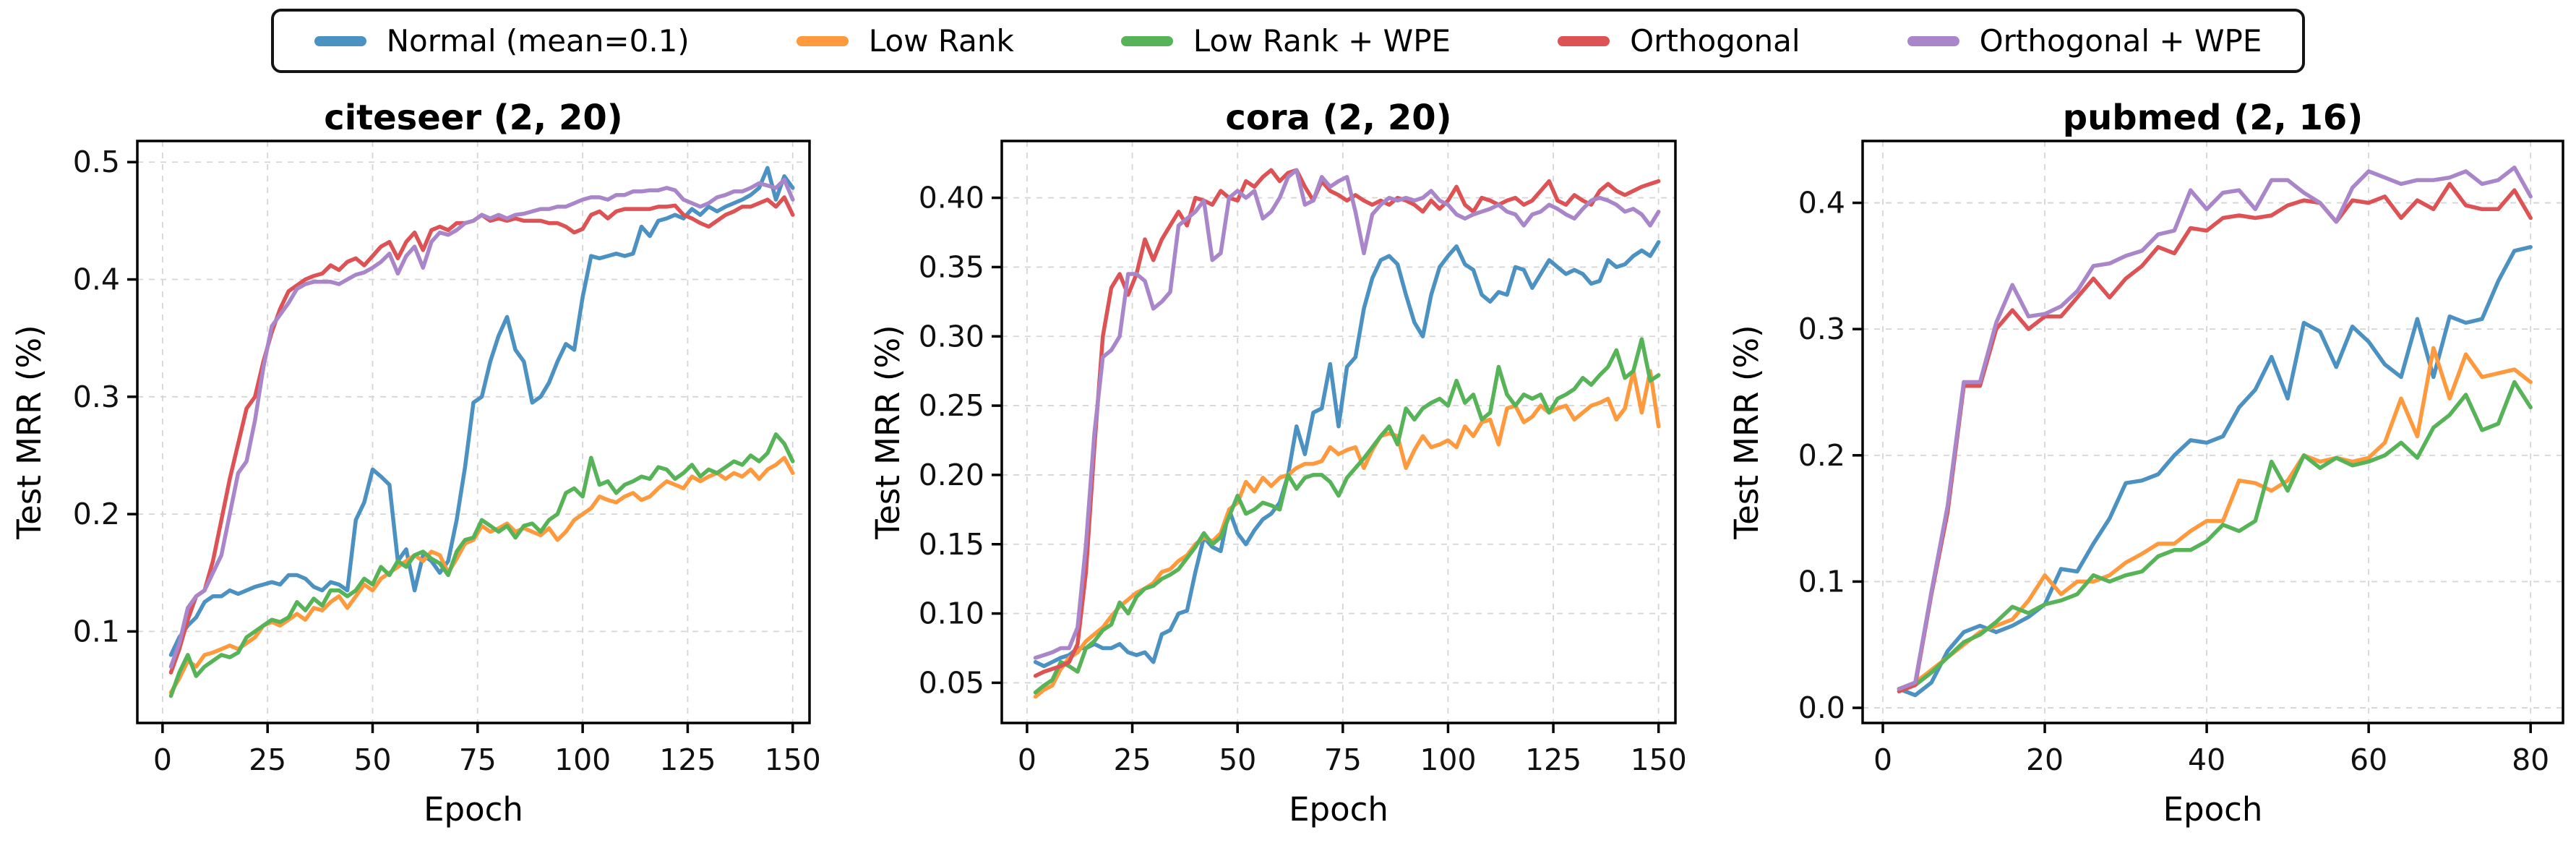 The width and height of the screenshot is (2576, 856). What do you see at coordinates (941, 41) in the screenshot?
I see `legend-label-low-rank: Low Rank` at bounding box center [941, 41].